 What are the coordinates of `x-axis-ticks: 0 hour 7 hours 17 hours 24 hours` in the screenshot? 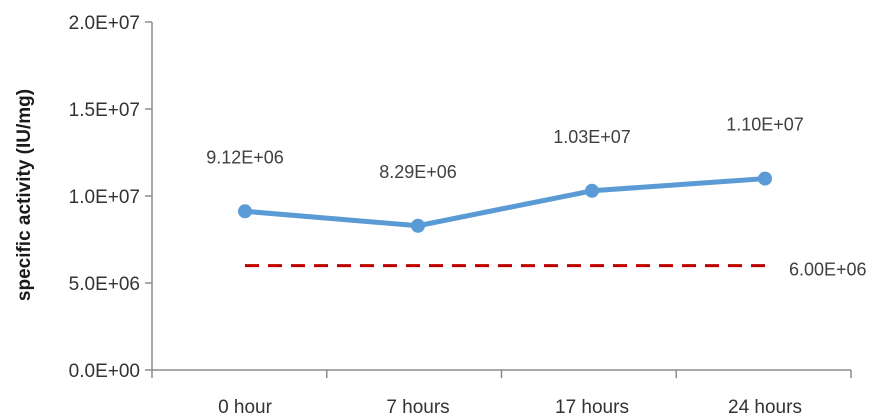 It's located at (501, 394).